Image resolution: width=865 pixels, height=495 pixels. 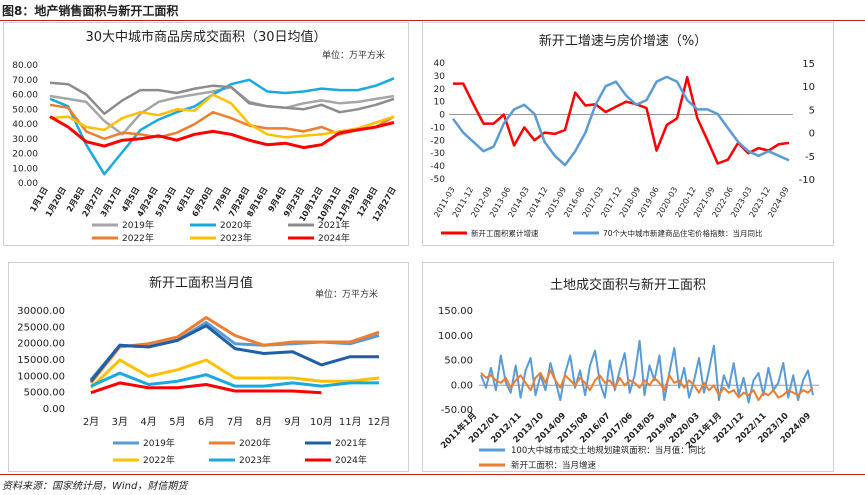 What do you see at coordinates (25, 96) in the screenshot?
I see `y-tick-label: 60.00` at bounding box center [25, 96].